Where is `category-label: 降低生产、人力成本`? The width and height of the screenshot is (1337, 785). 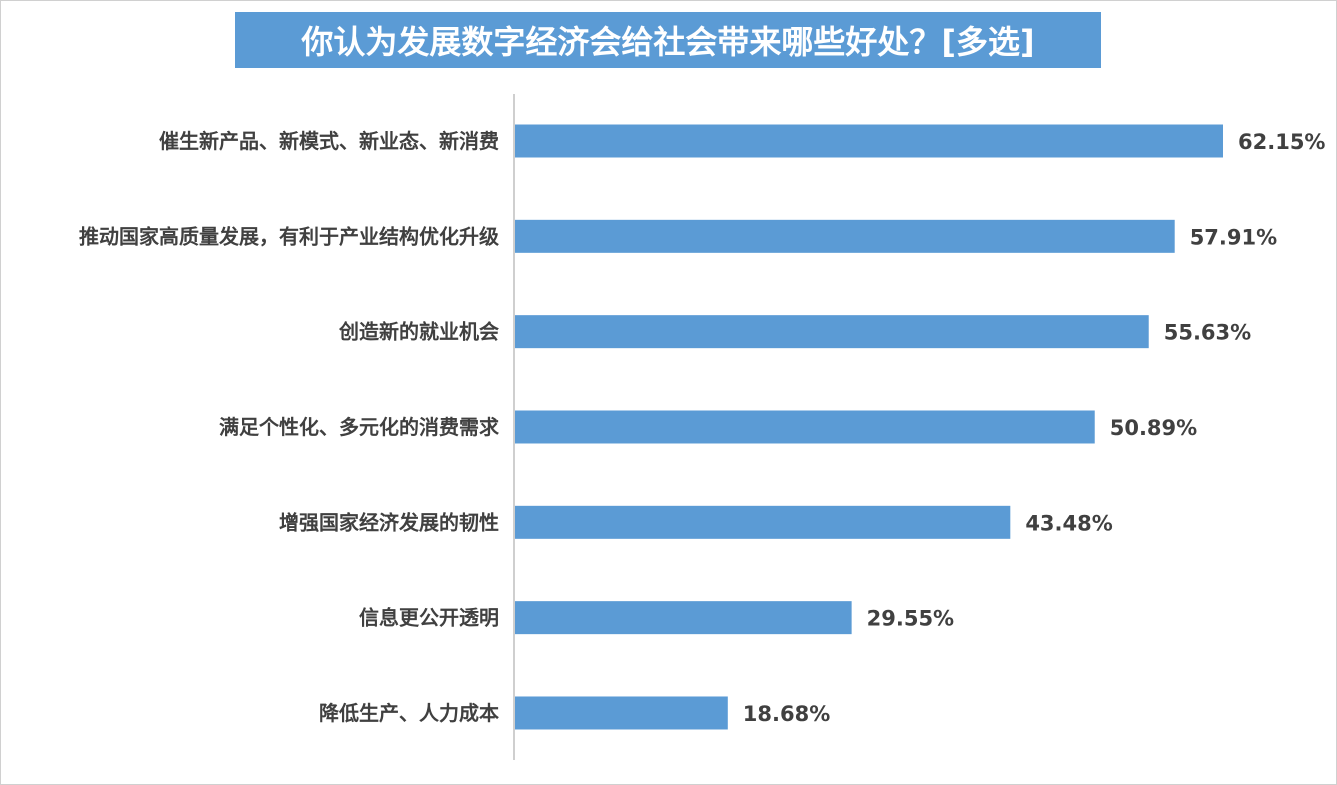
category-label: 降低生产、人力成本 is located at coordinates (409, 713).